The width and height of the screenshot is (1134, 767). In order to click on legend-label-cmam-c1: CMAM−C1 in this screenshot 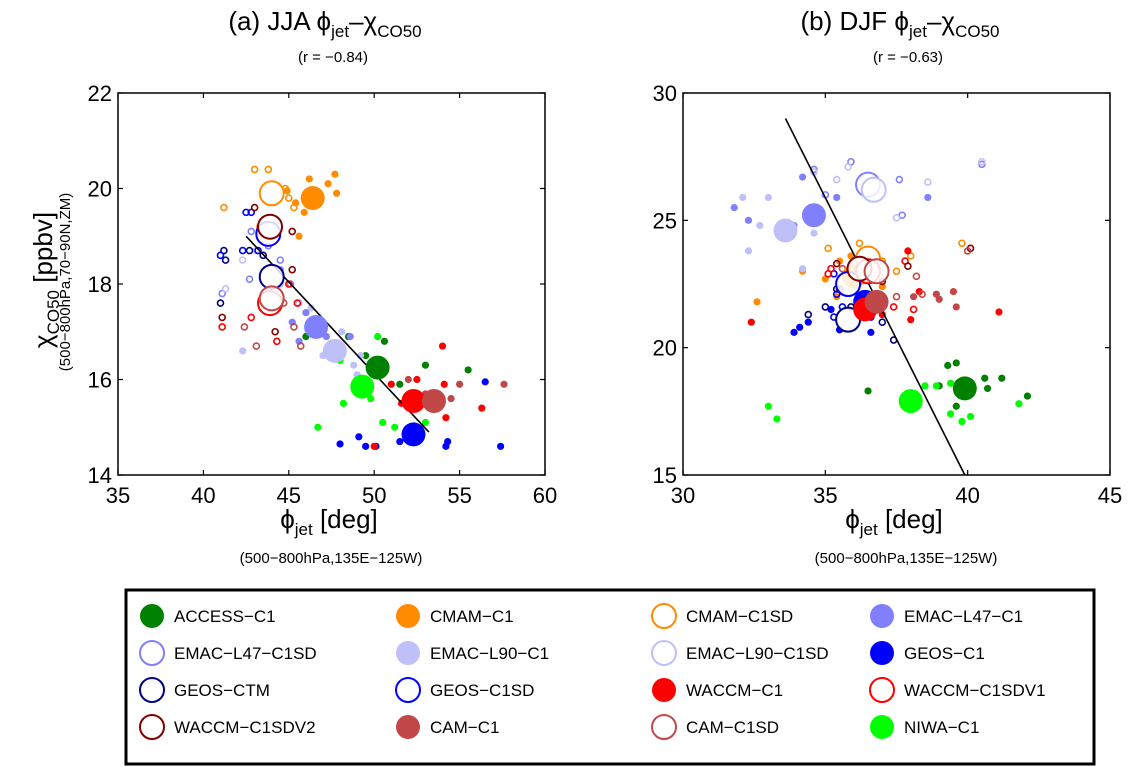, I will do `click(472, 616)`.